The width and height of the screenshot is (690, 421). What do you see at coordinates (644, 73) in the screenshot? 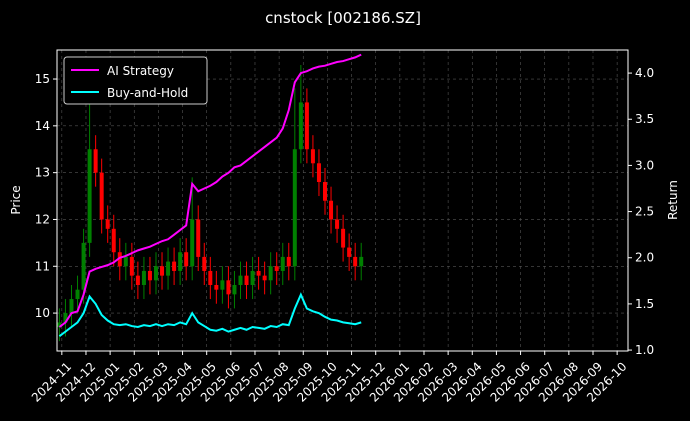
I see `y2-tick-label: 4.0` at bounding box center [644, 73].